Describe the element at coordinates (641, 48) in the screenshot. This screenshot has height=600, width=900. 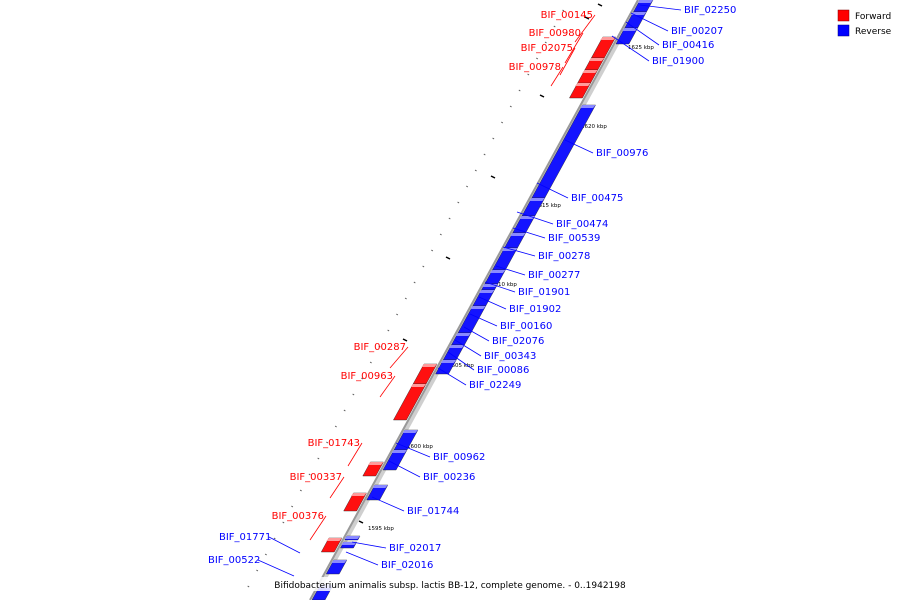
I see `kbp-label: 1625 kbp` at that location.